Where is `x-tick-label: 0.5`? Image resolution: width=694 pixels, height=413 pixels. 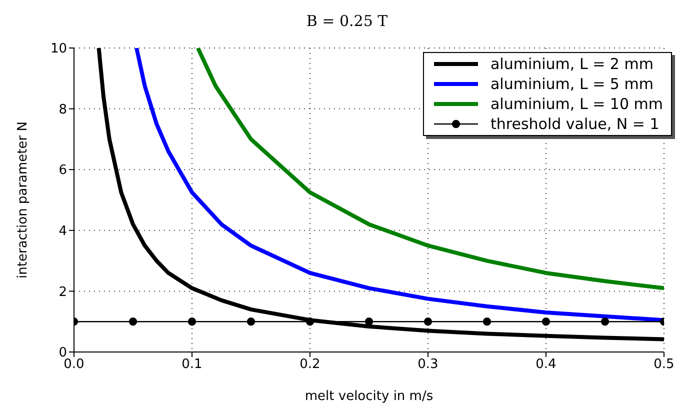 x-tick-label: 0.5 is located at coordinates (664, 364).